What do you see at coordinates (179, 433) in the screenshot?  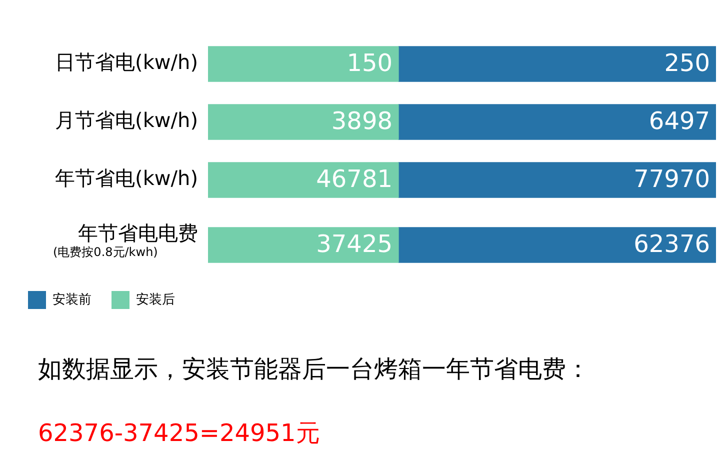 I see `text: 62376-37425=24951元` at bounding box center [179, 433].